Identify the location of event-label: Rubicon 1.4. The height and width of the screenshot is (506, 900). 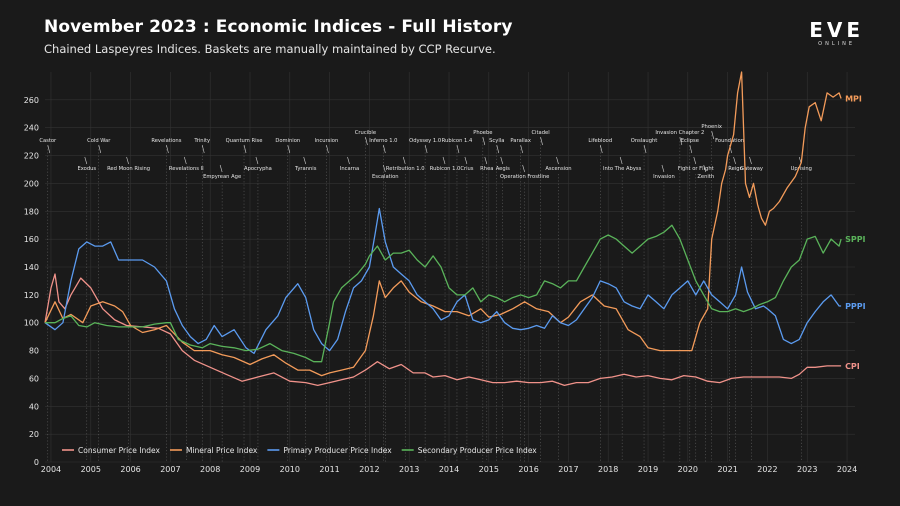
(457, 141).